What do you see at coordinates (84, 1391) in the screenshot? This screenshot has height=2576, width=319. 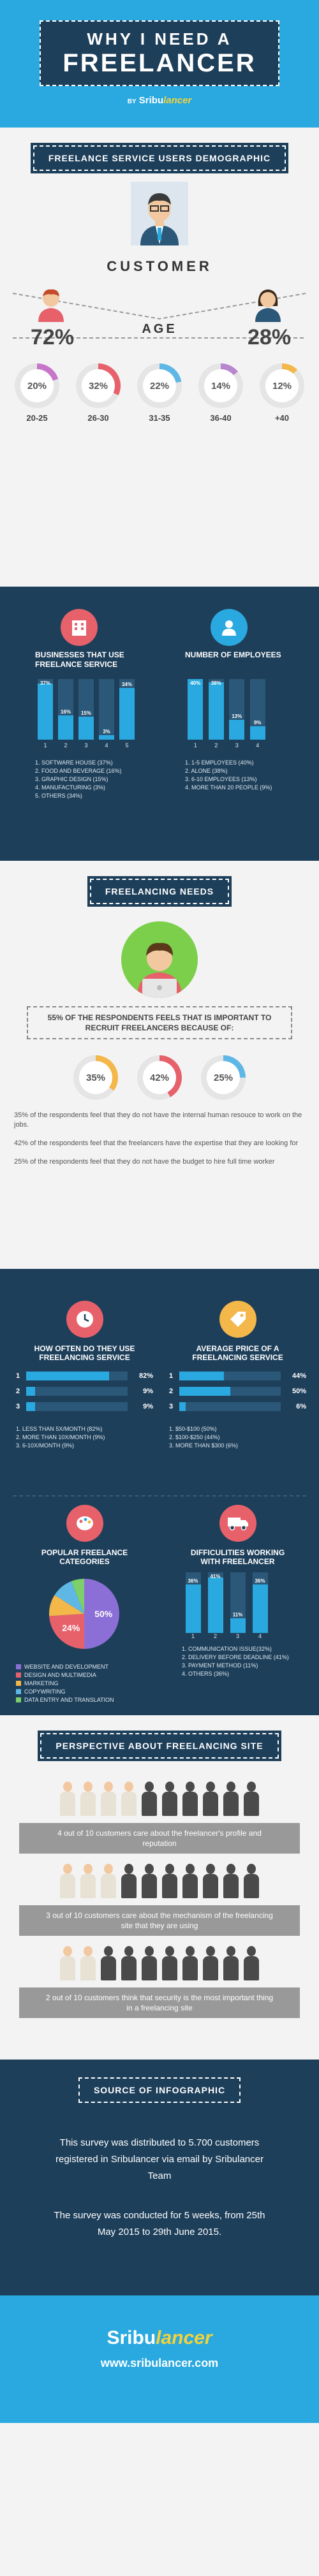 I see `hbar-row: 2 9%` at bounding box center [84, 1391].